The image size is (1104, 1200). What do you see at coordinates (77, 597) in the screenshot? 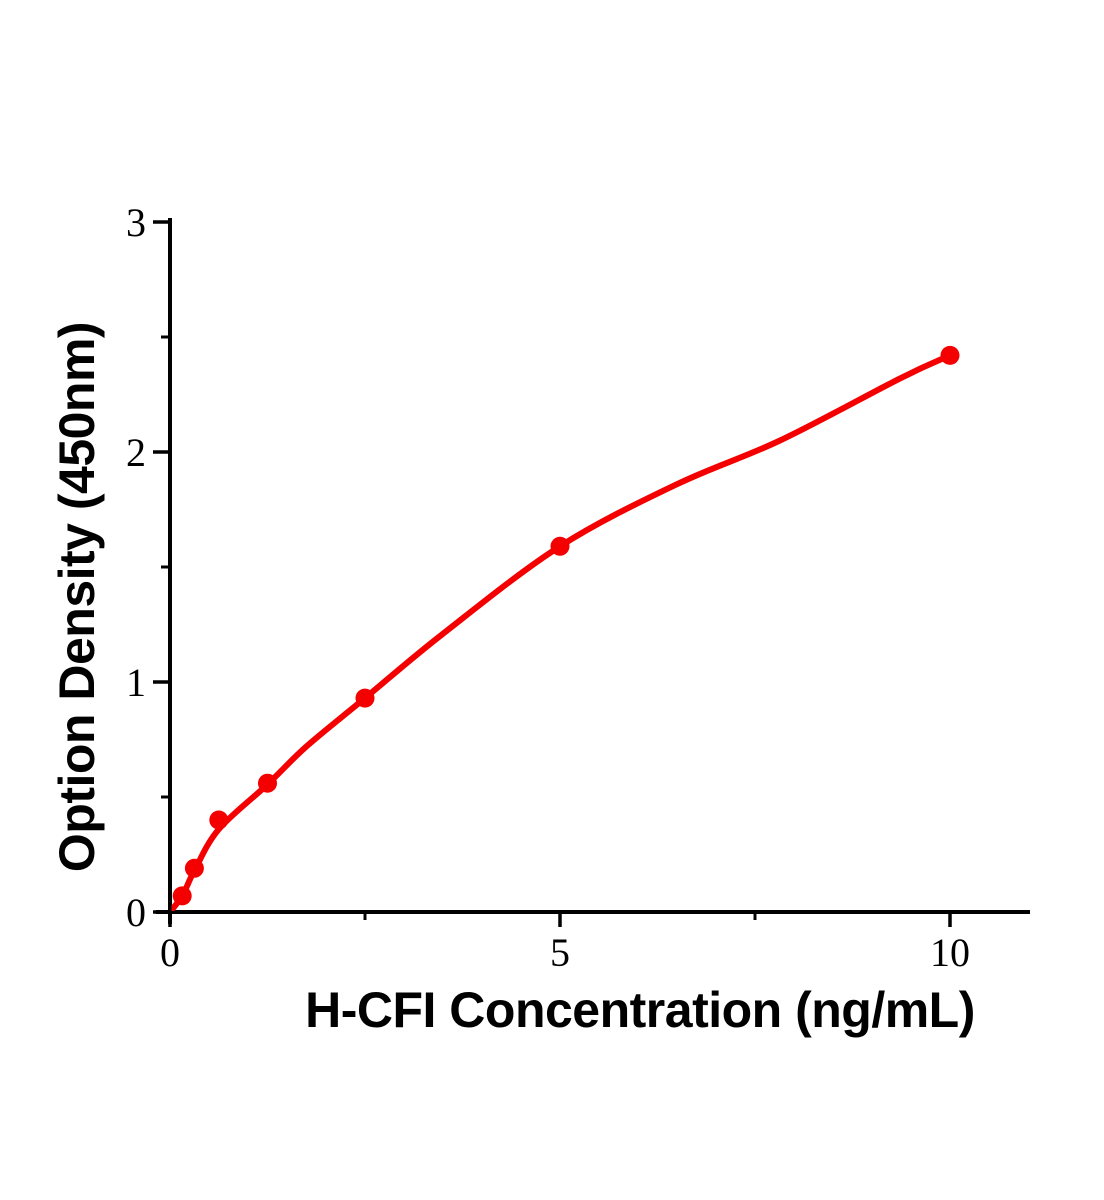
I see `y-axis-title: Option Density (450nm)` at bounding box center [77, 597].